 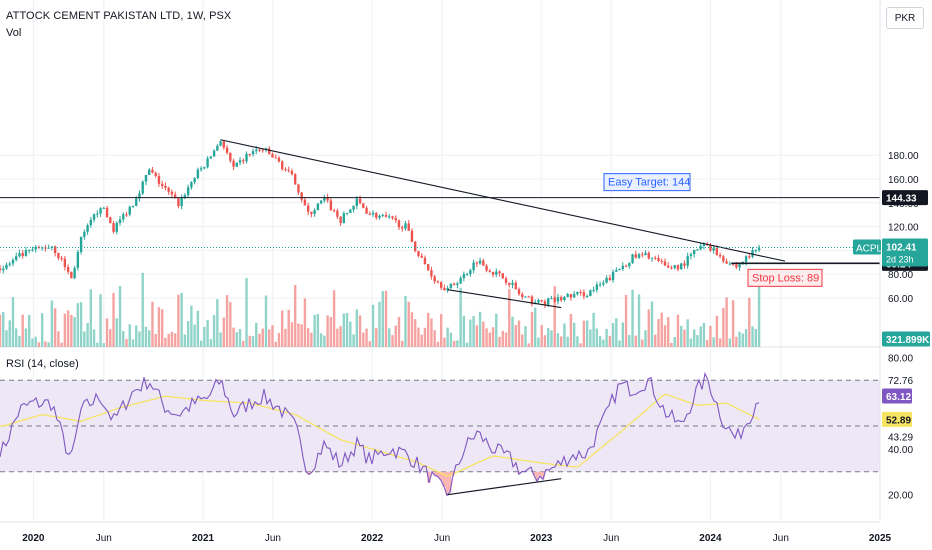 I want to click on price-tick-label: 60.00, so click(x=900, y=299).